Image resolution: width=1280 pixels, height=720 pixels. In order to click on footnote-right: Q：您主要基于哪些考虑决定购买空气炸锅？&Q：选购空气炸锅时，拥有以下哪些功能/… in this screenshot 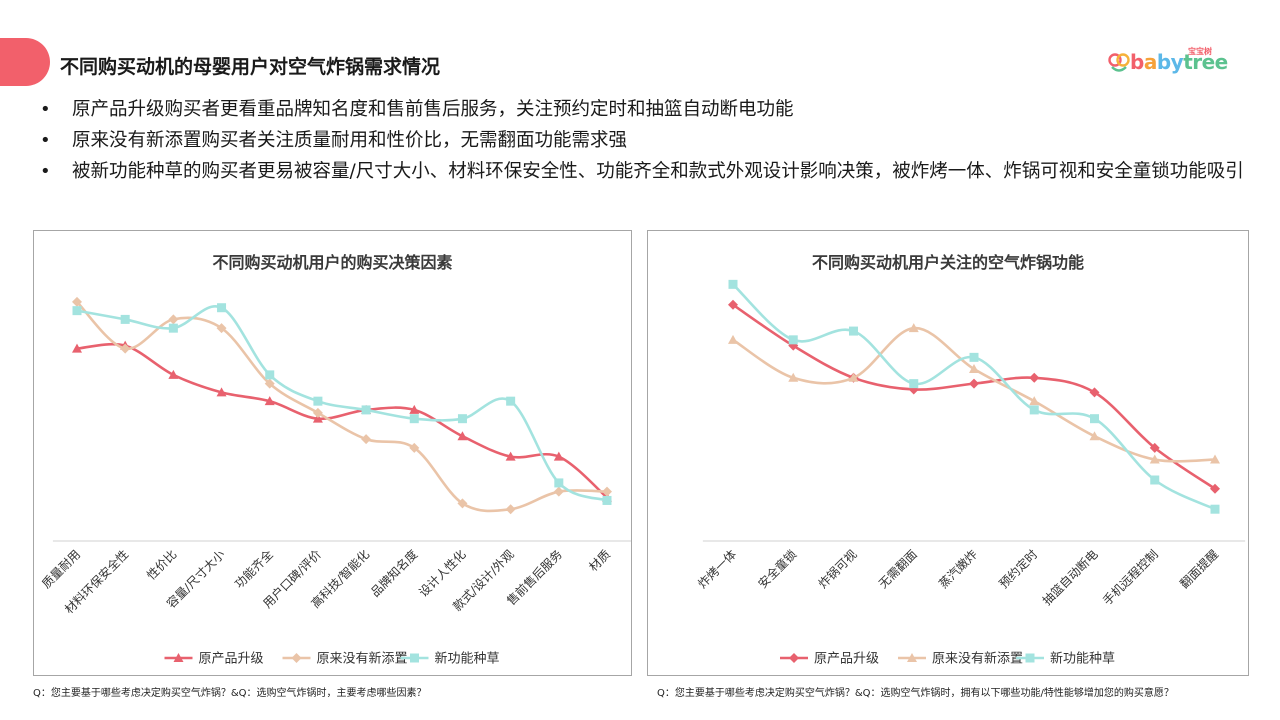, I will do `click(915, 693)`.